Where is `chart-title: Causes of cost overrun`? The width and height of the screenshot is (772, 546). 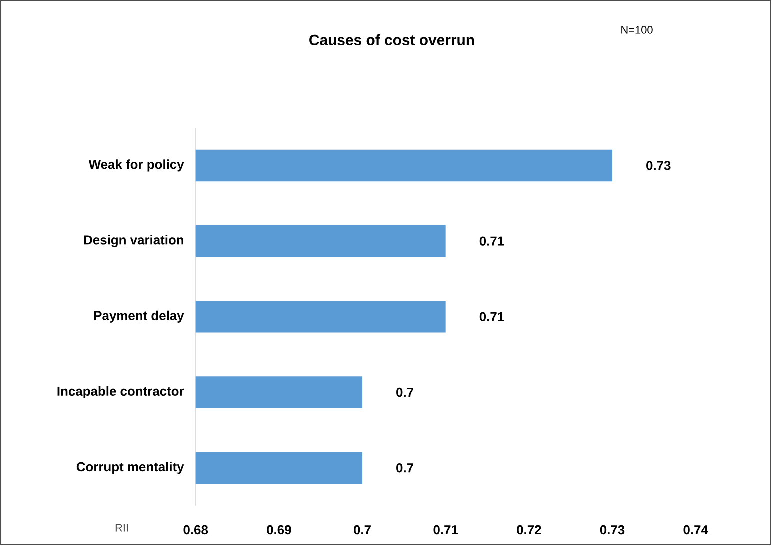 chart-title: Causes of cost overrun is located at coordinates (392, 40).